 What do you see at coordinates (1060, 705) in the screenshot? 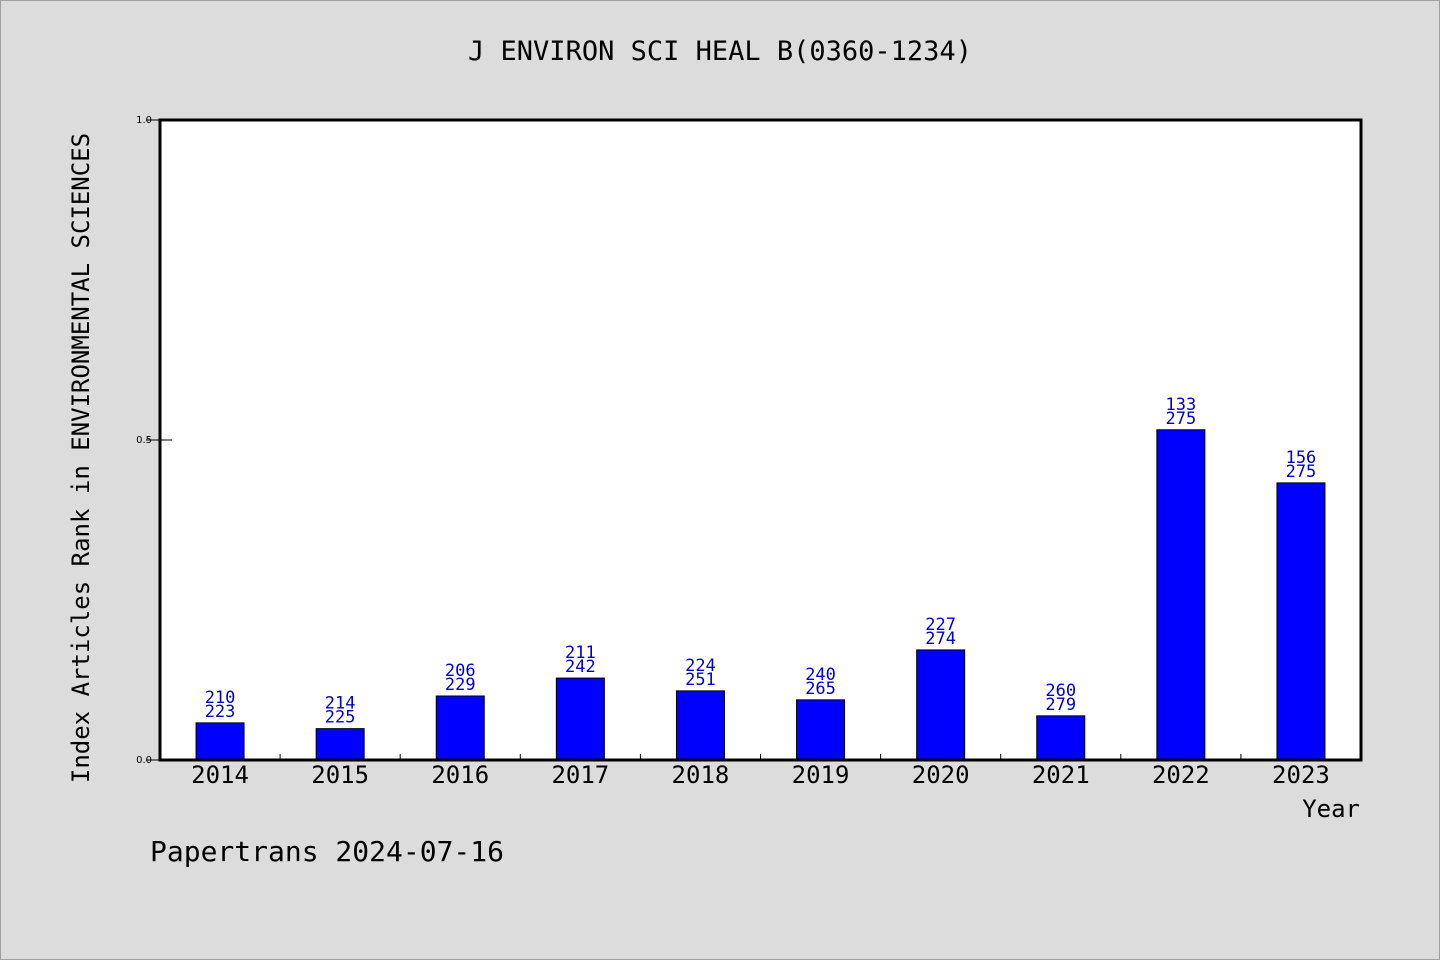
I see `bar-total-label: 279` at bounding box center [1060, 705].